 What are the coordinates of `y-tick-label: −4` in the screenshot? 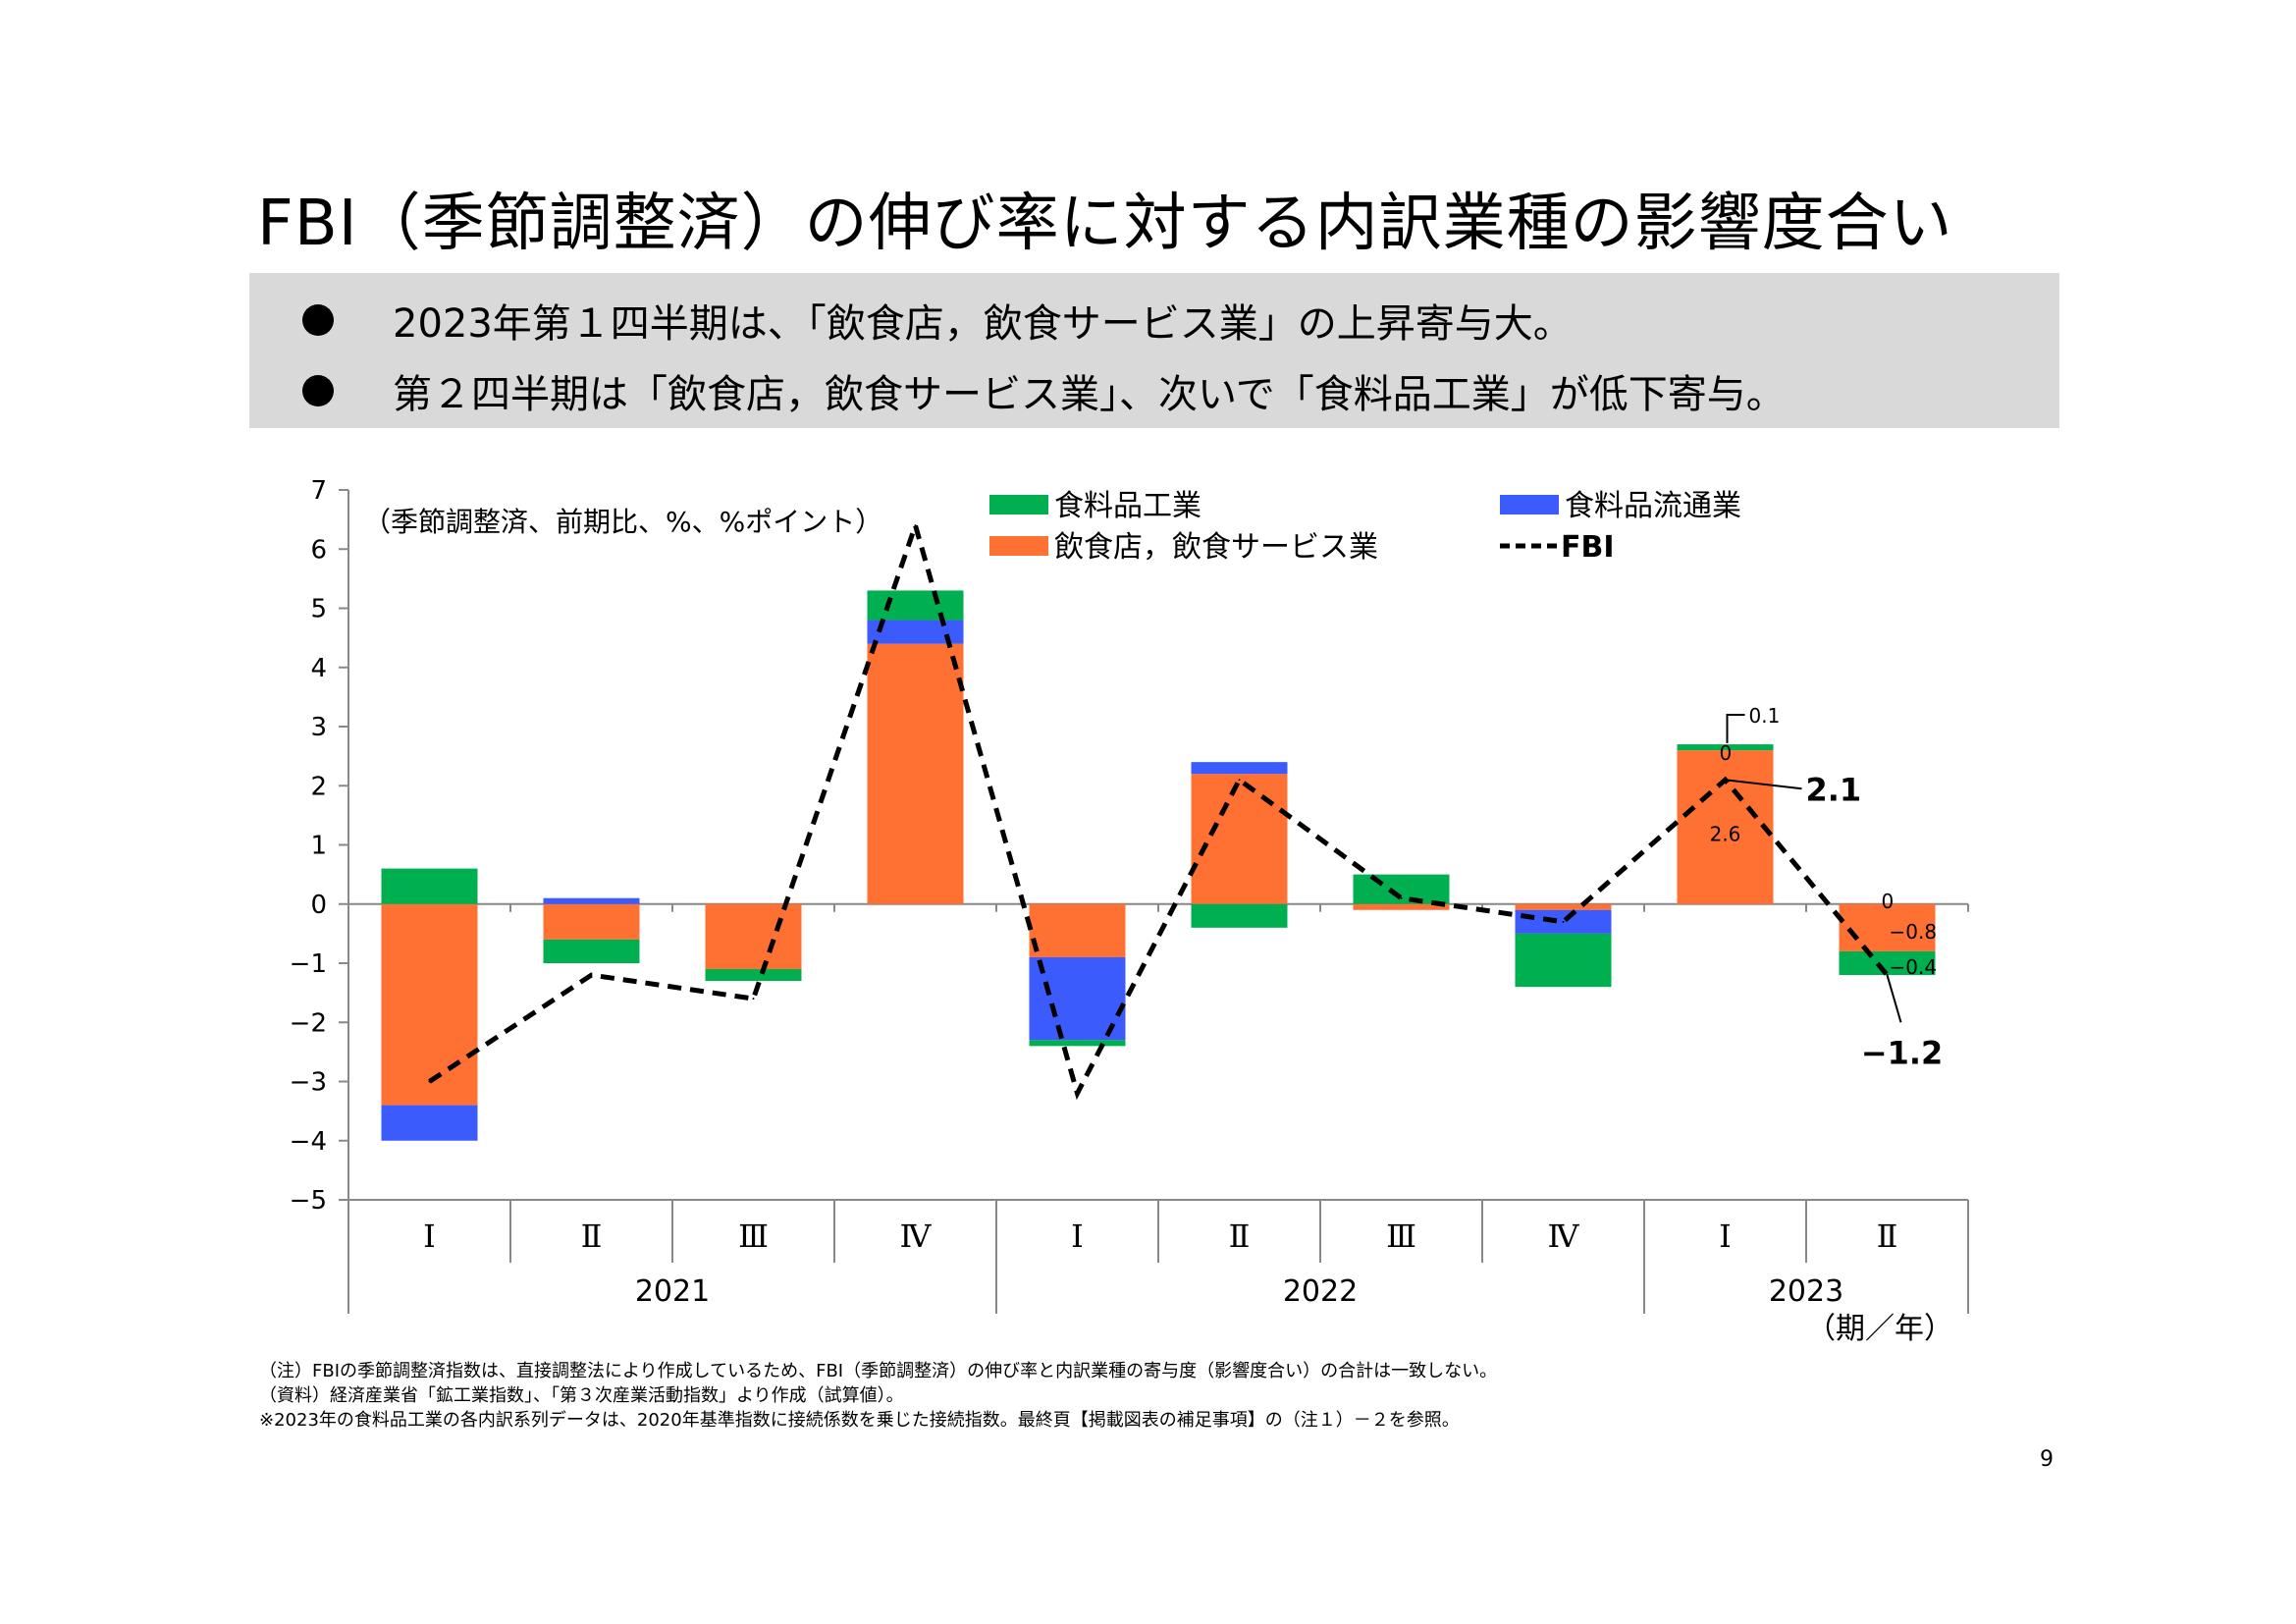 It's located at (308, 1142).